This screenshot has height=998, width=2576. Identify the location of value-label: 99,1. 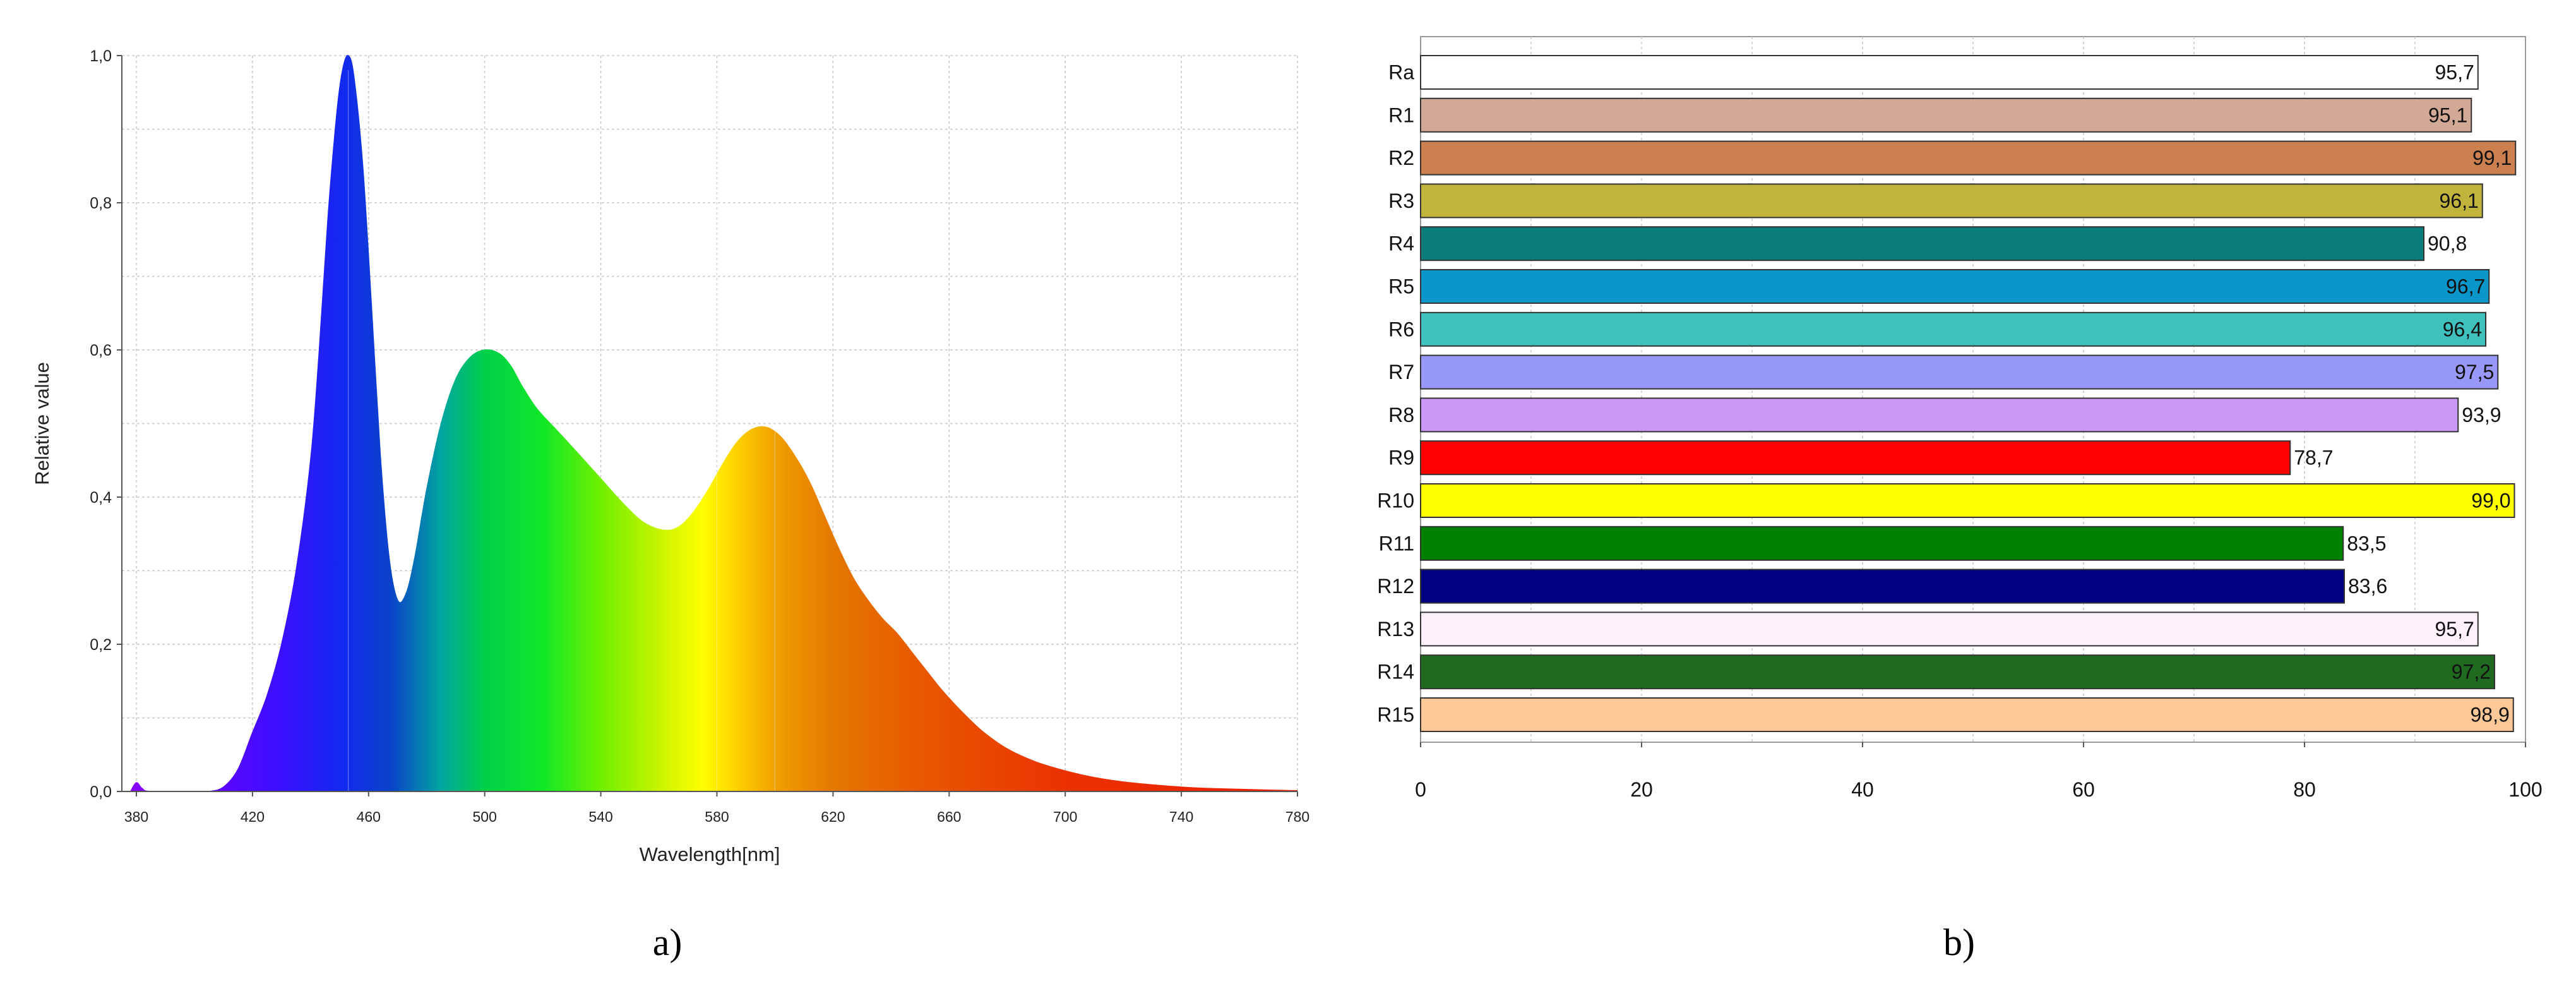
(2492, 158).